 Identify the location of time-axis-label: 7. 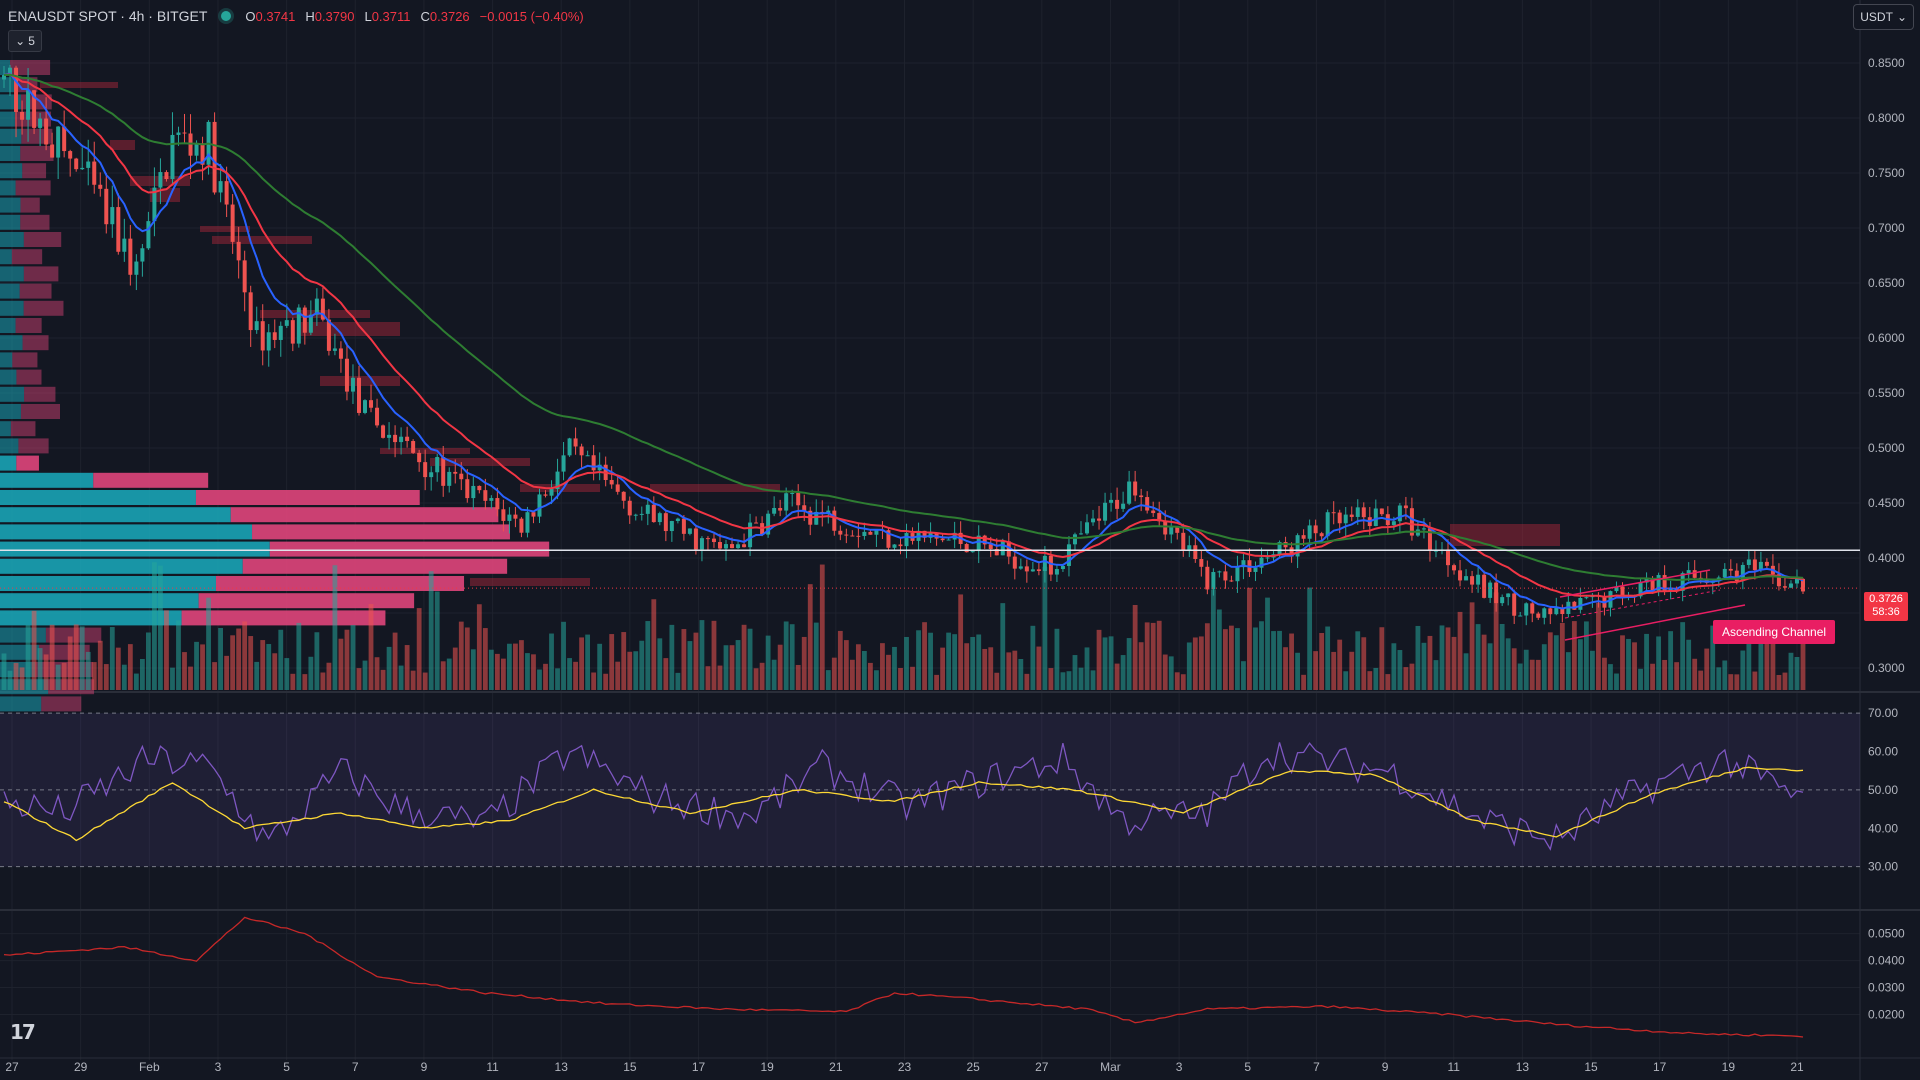
(355, 1067).